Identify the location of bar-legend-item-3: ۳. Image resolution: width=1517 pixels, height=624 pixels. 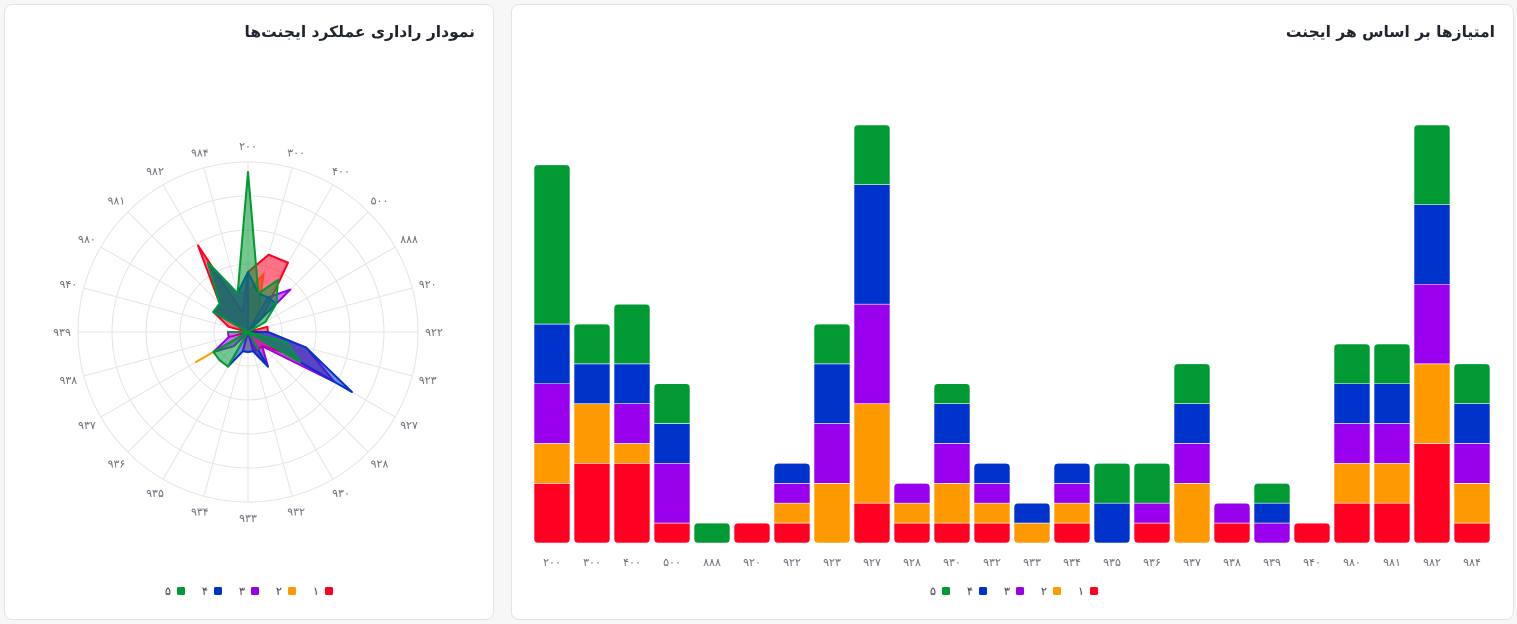
(1014, 591).